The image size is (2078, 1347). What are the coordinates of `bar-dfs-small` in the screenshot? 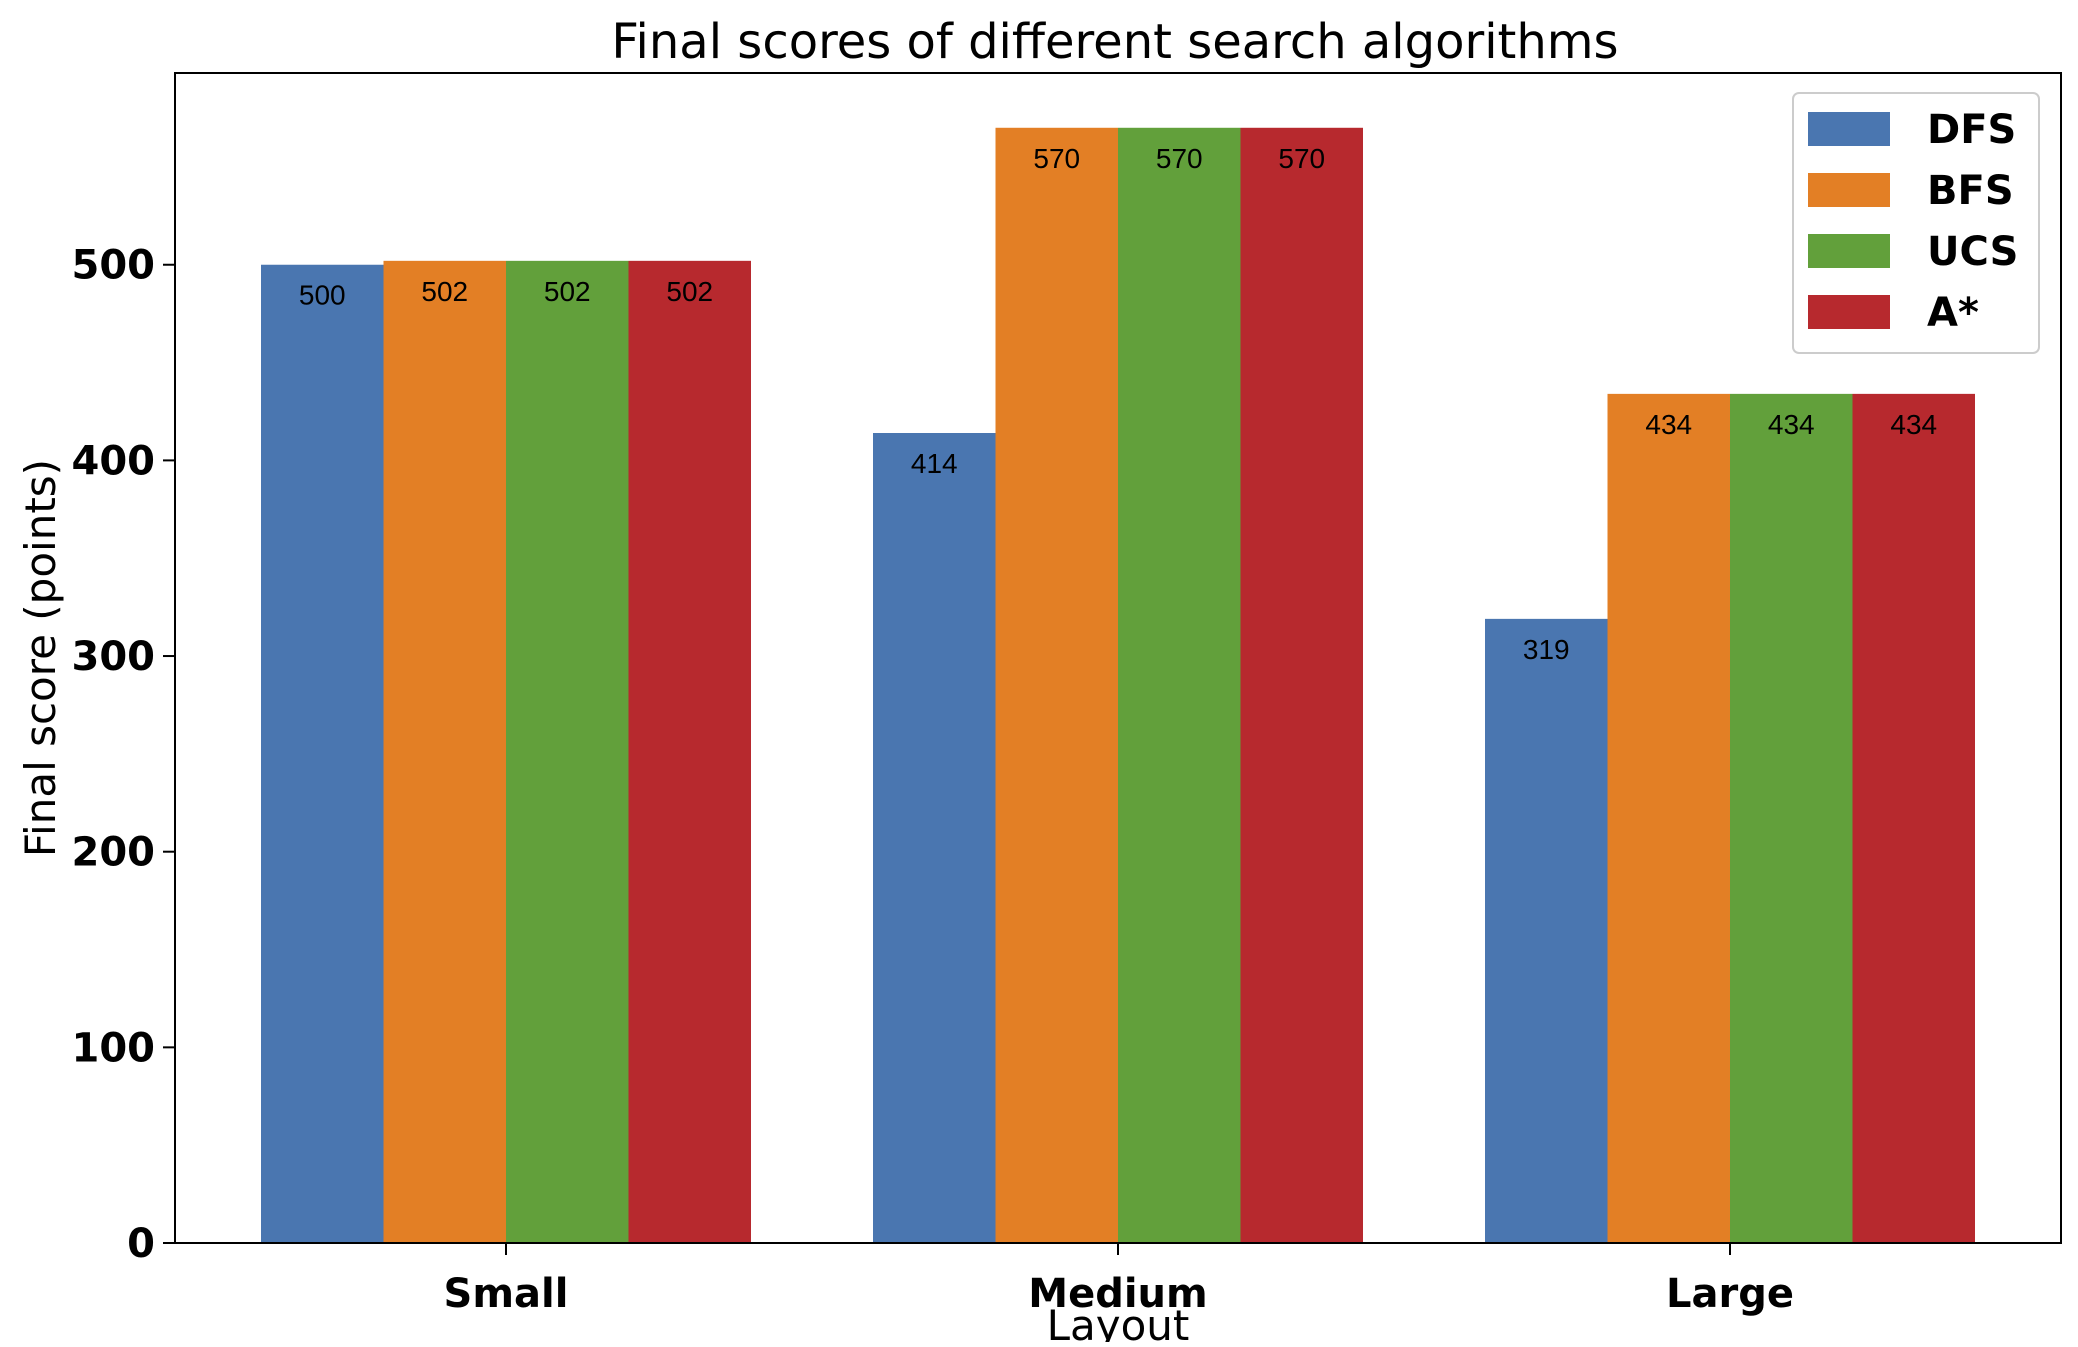 It's located at (322, 753).